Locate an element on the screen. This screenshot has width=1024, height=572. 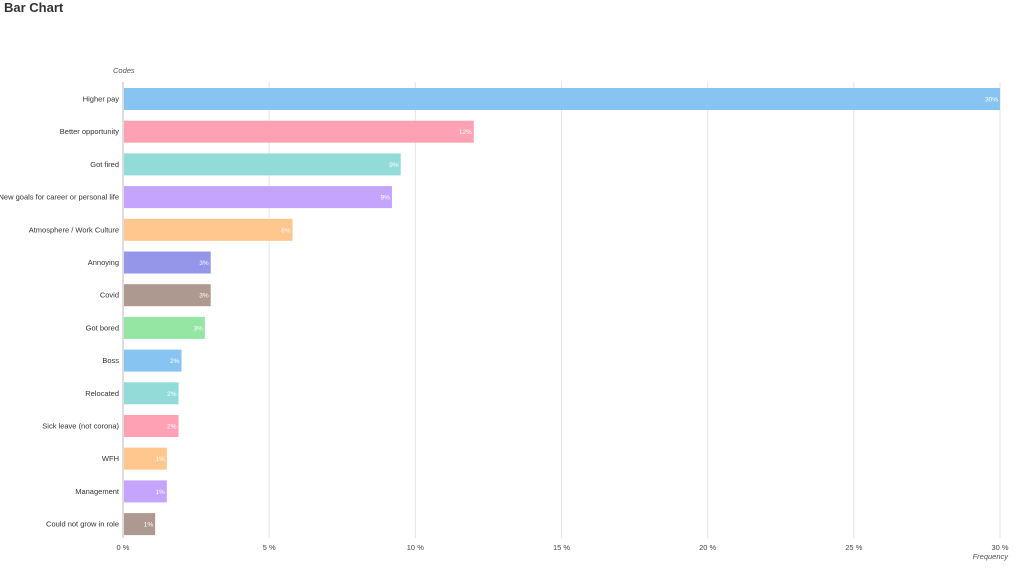
x-tick-label: 25 % is located at coordinates (853, 547).